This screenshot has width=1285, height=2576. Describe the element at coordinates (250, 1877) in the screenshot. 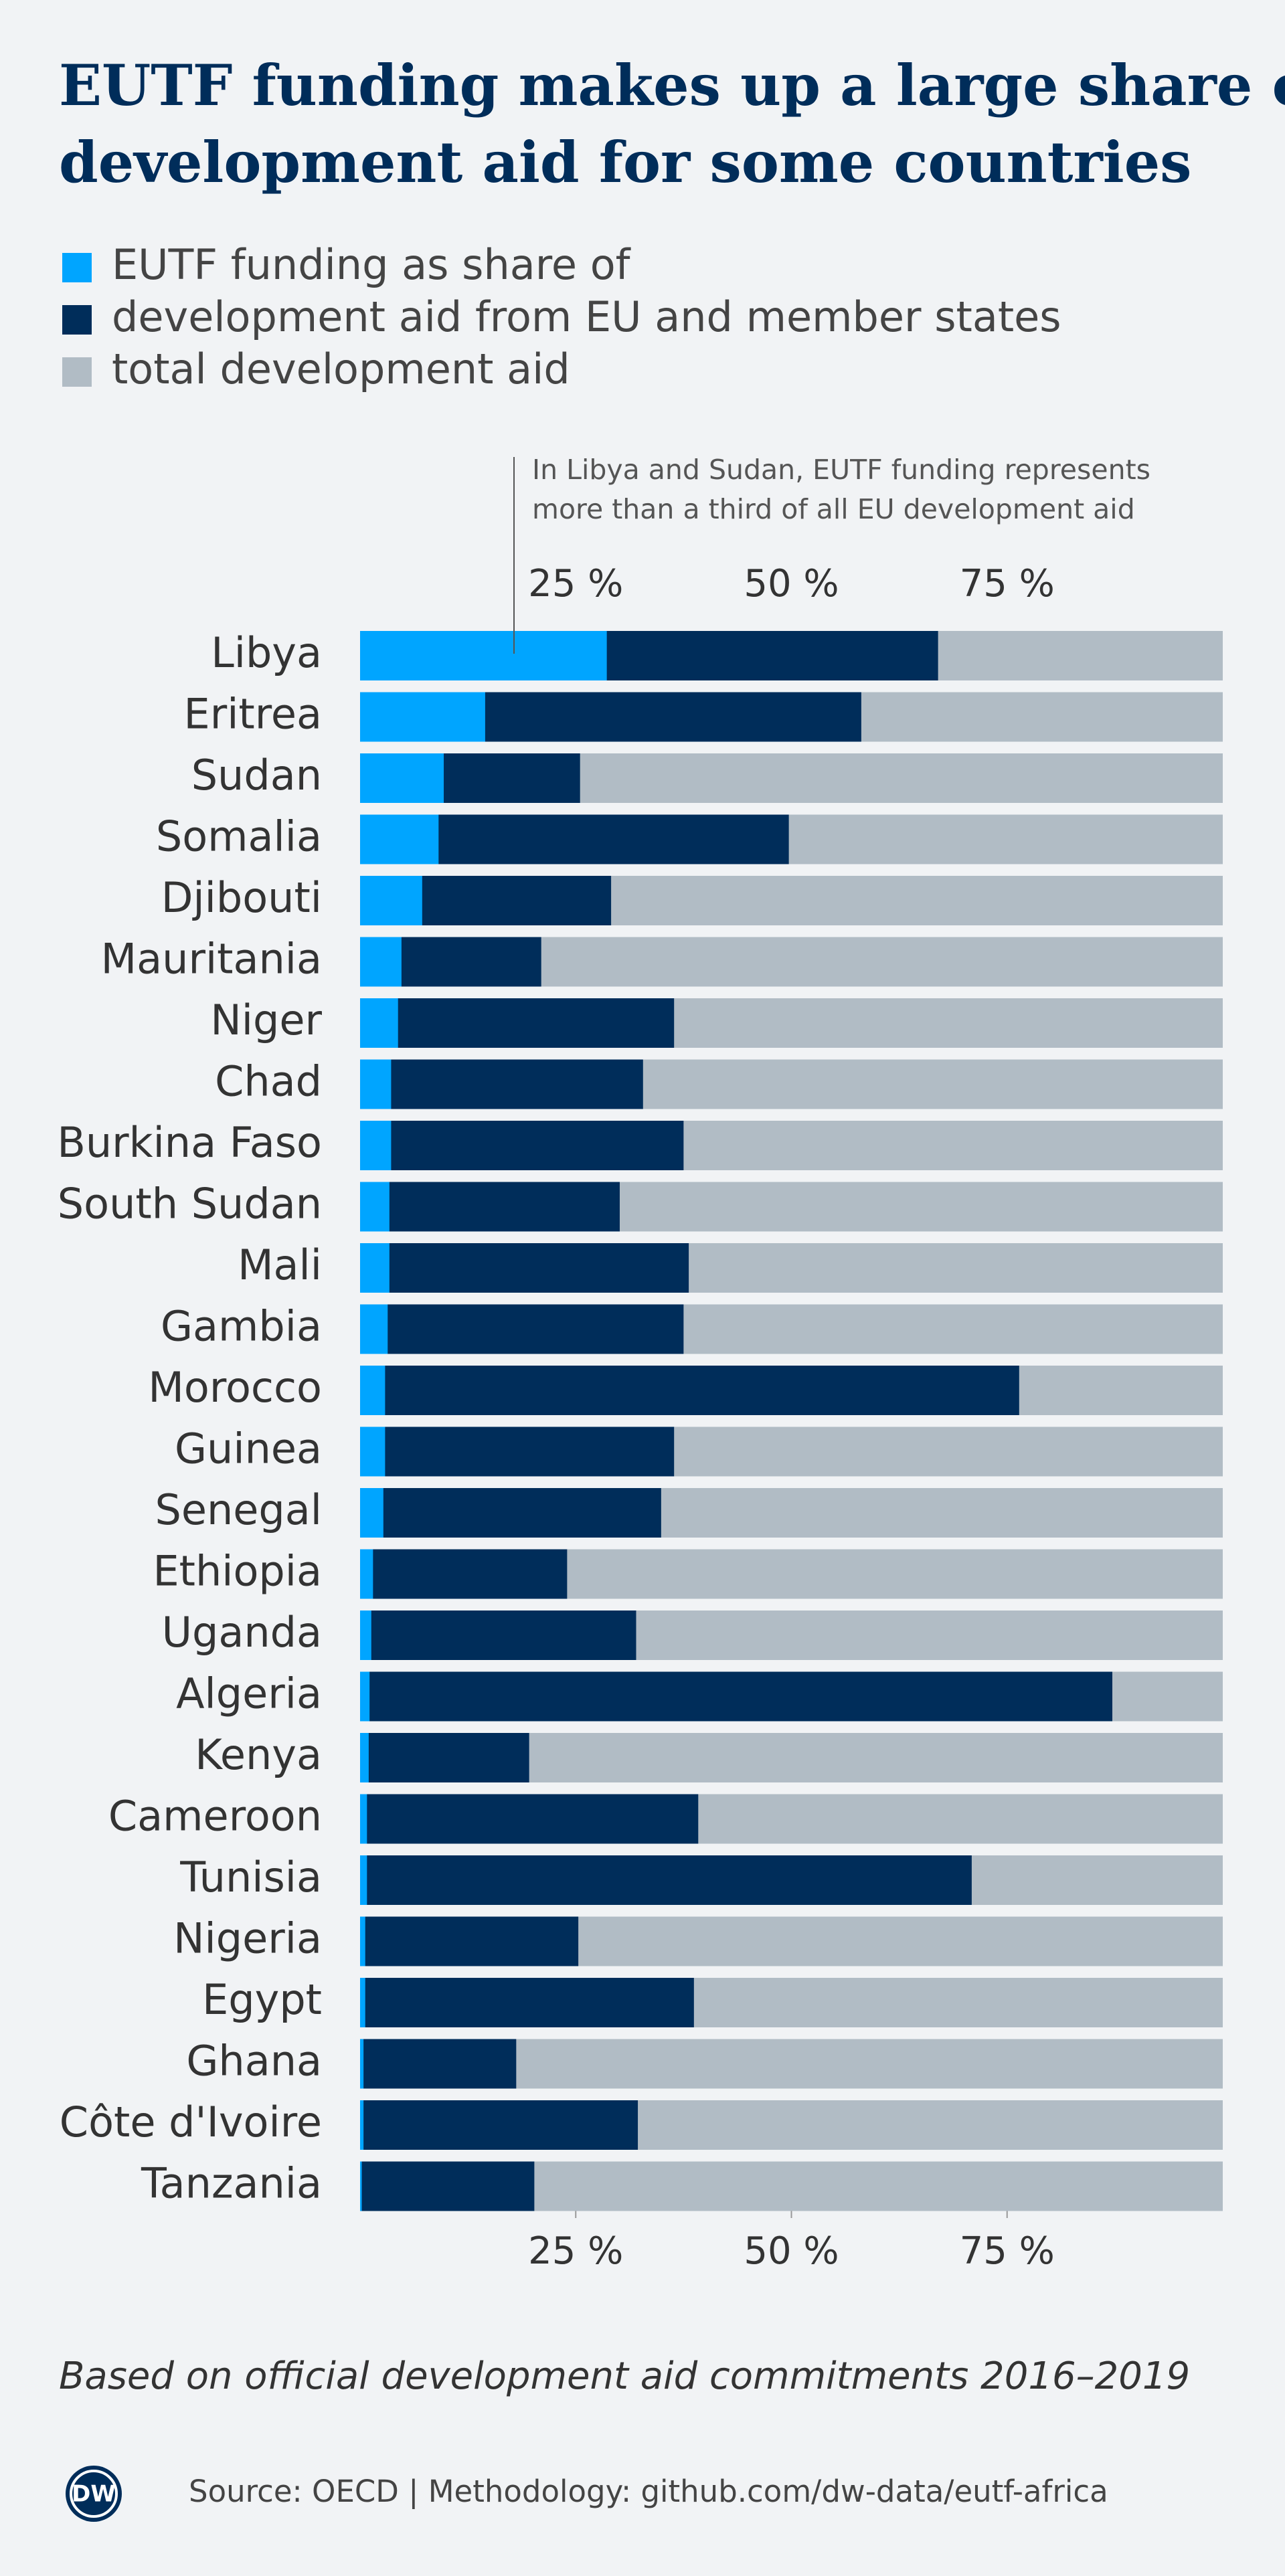

I see `category-label: Tunisia` at that location.